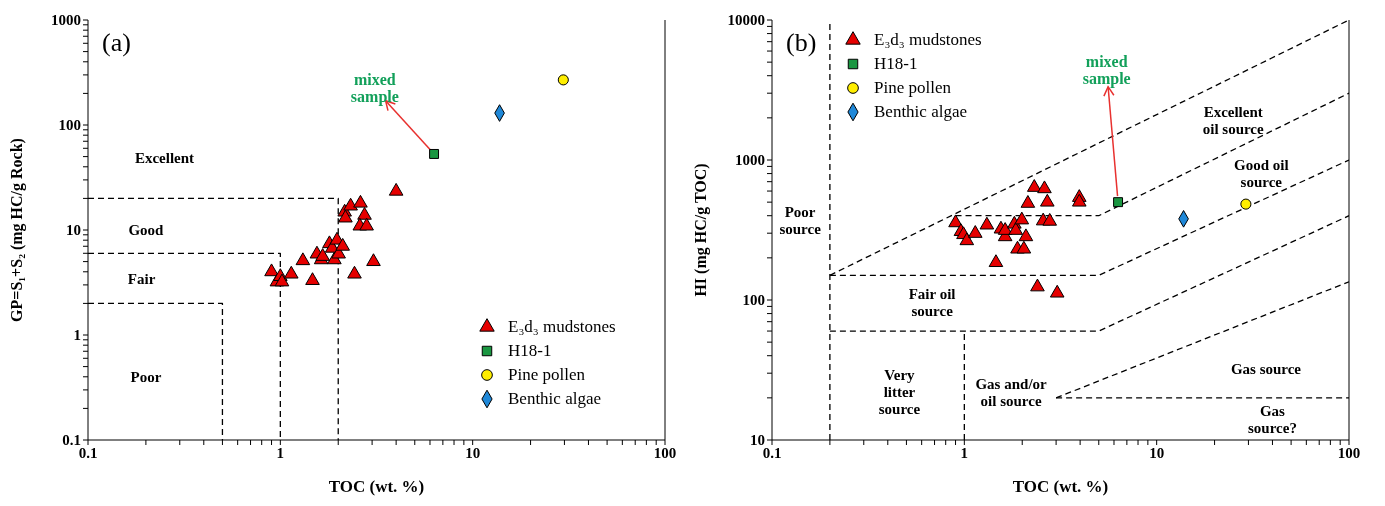  What do you see at coordinates (746, 20) in the screenshot?
I see `y-tick-label: 10000` at bounding box center [746, 20].